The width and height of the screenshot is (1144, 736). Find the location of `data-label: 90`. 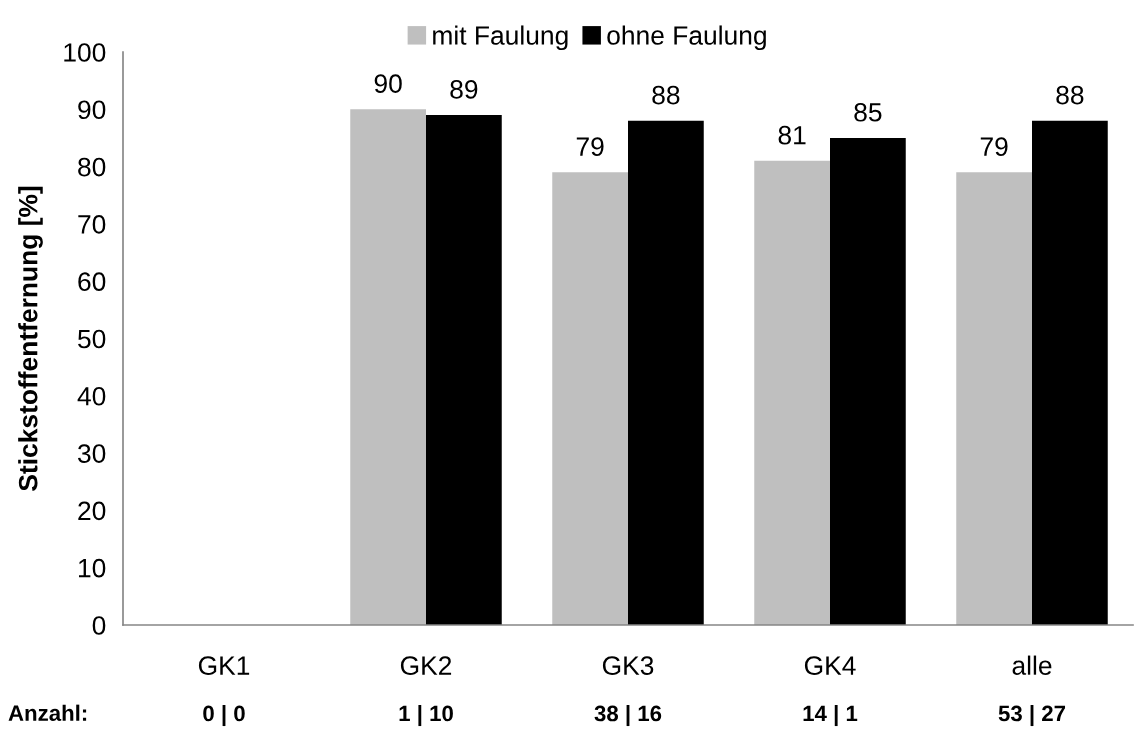

data-label: 90 is located at coordinates (388, 83).